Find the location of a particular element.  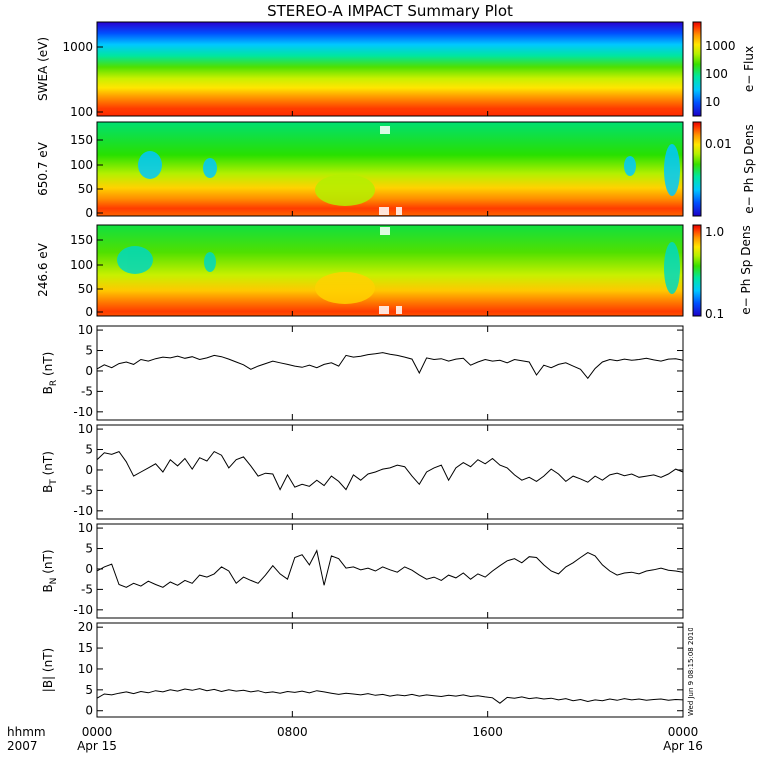

ylabel: BR (nT) is located at coordinates (50, 373).